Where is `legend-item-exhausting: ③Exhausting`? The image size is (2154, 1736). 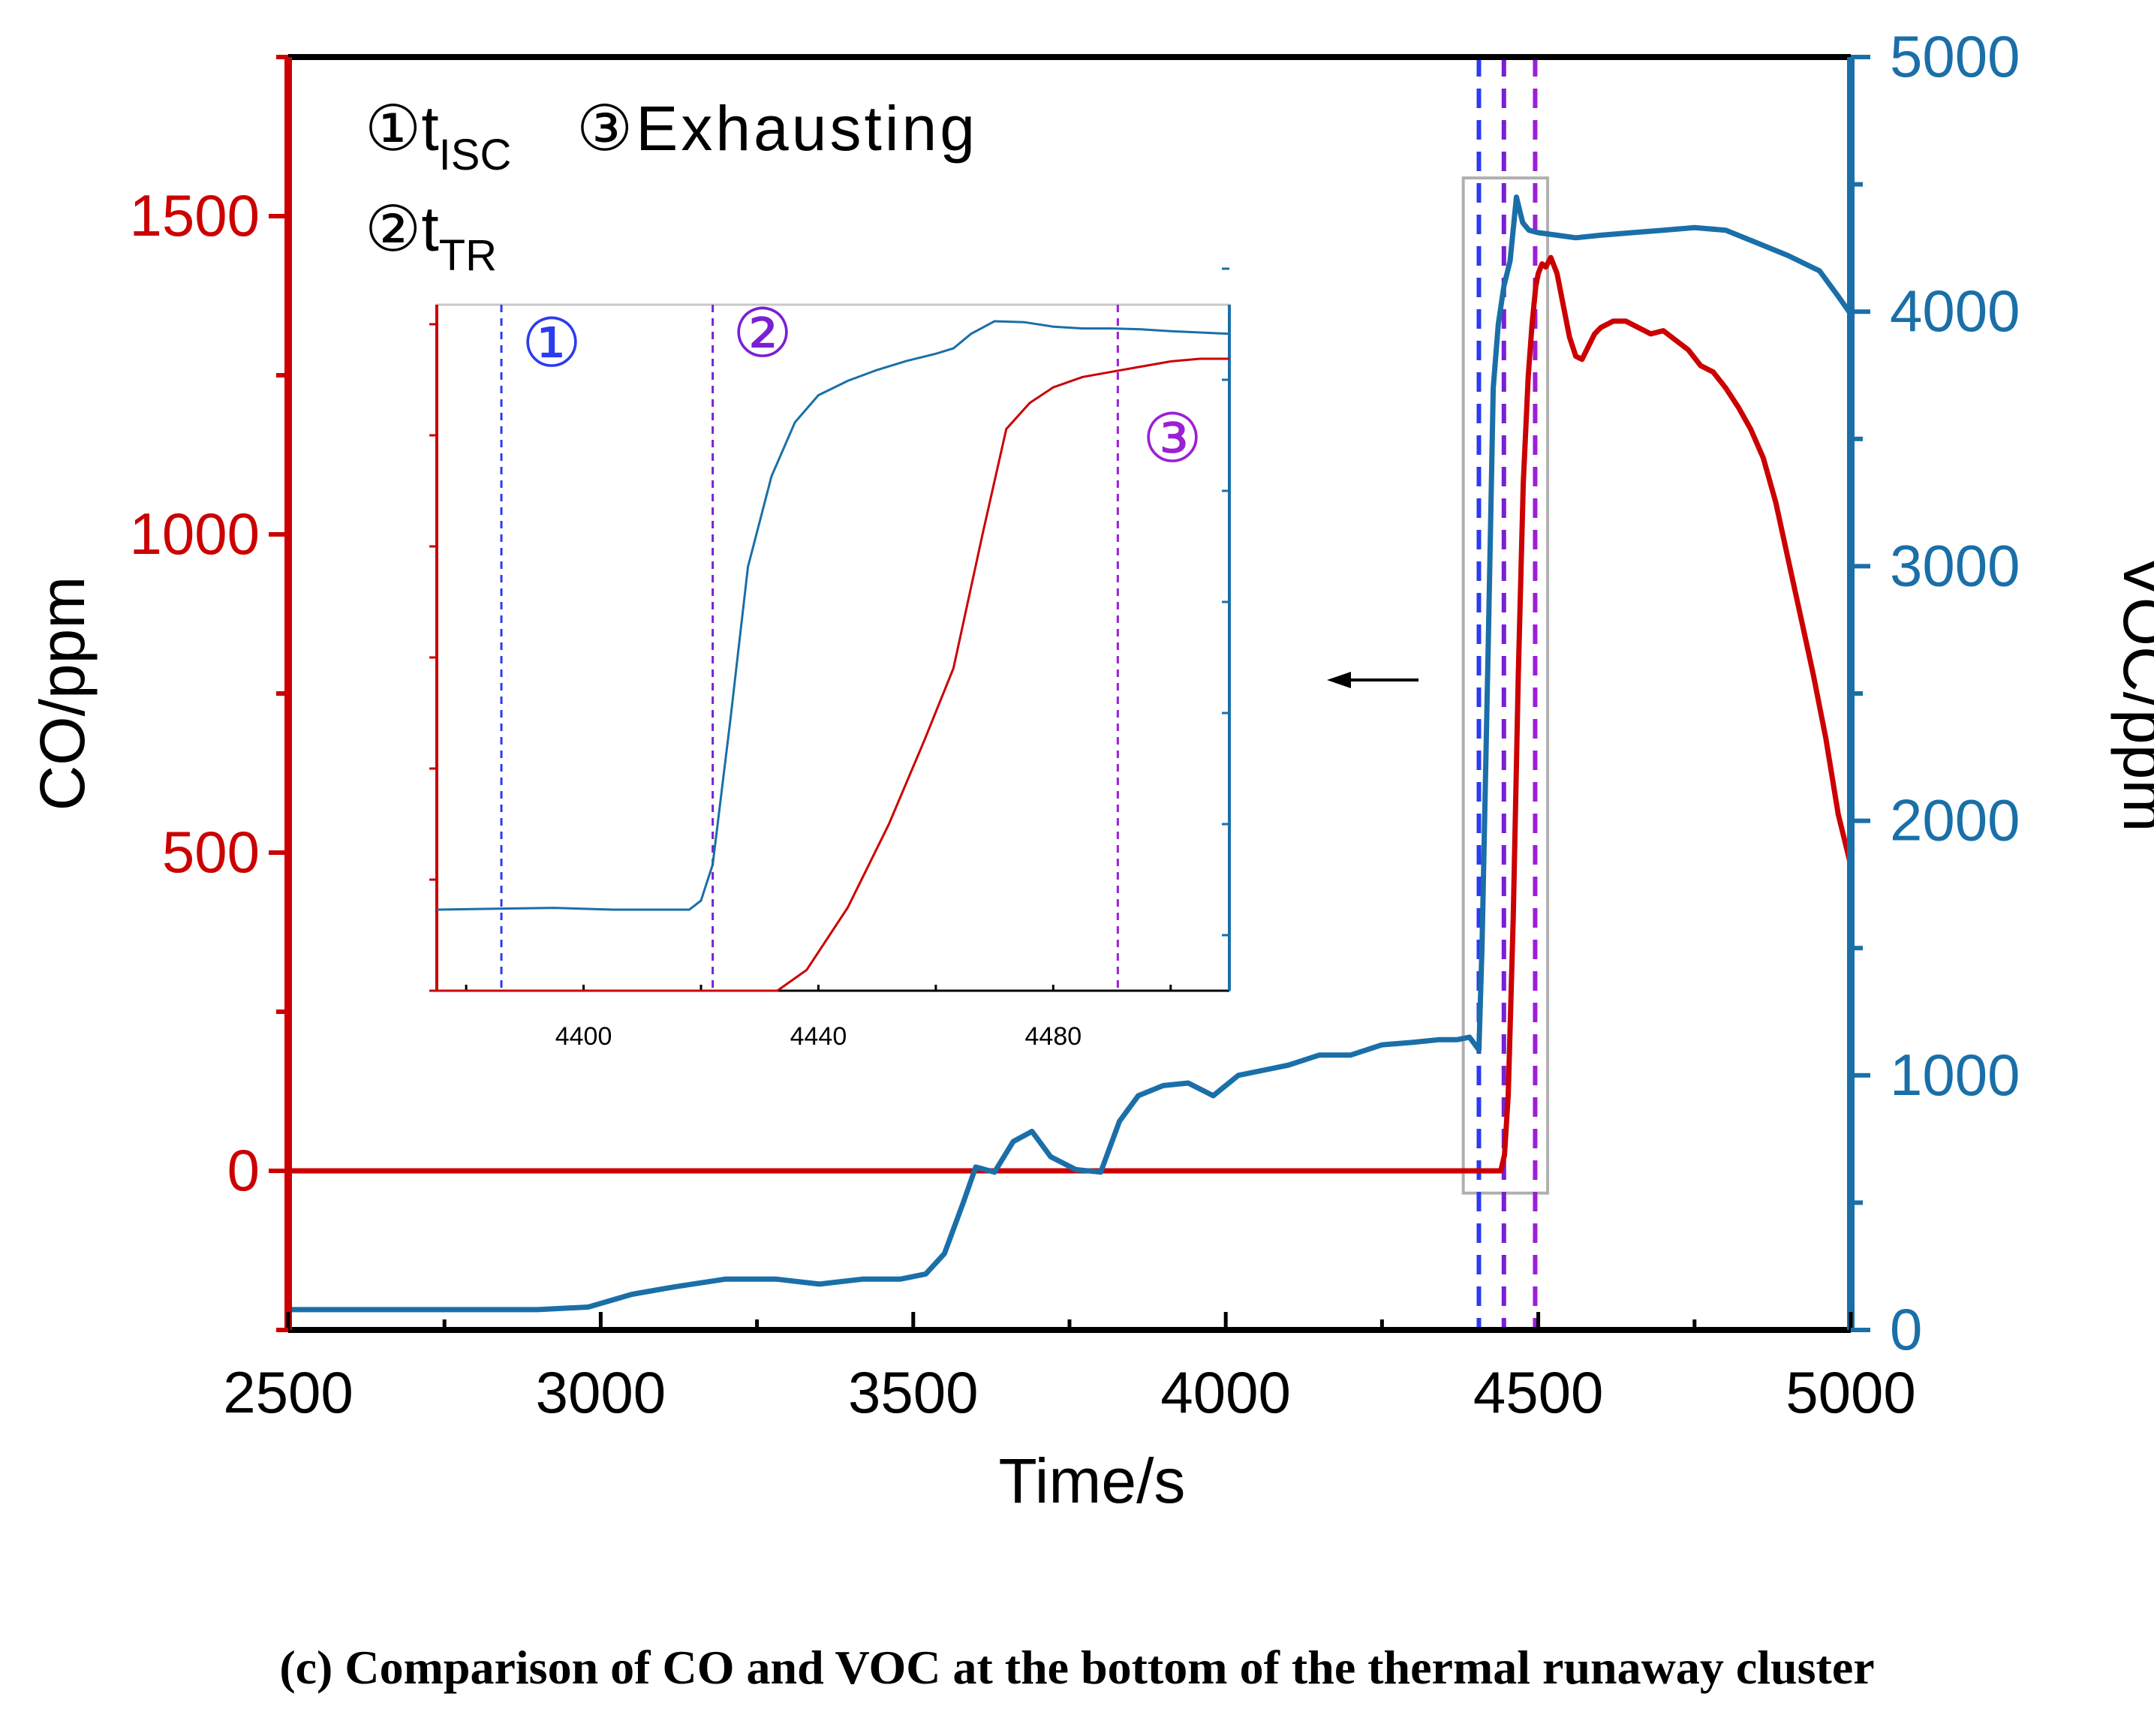 legend-item-exhausting: ③Exhausting is located at coordinates (777, 129).